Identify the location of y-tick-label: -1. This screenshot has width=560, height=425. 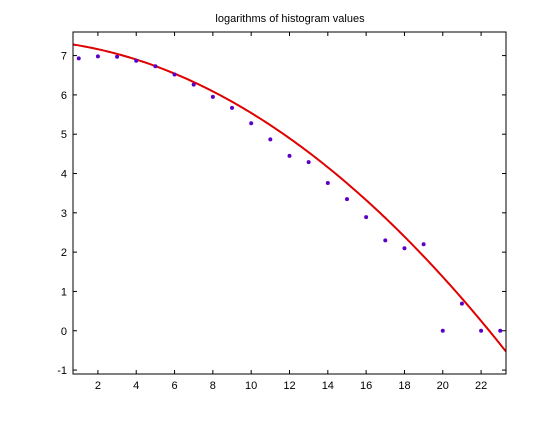
(62, 371).